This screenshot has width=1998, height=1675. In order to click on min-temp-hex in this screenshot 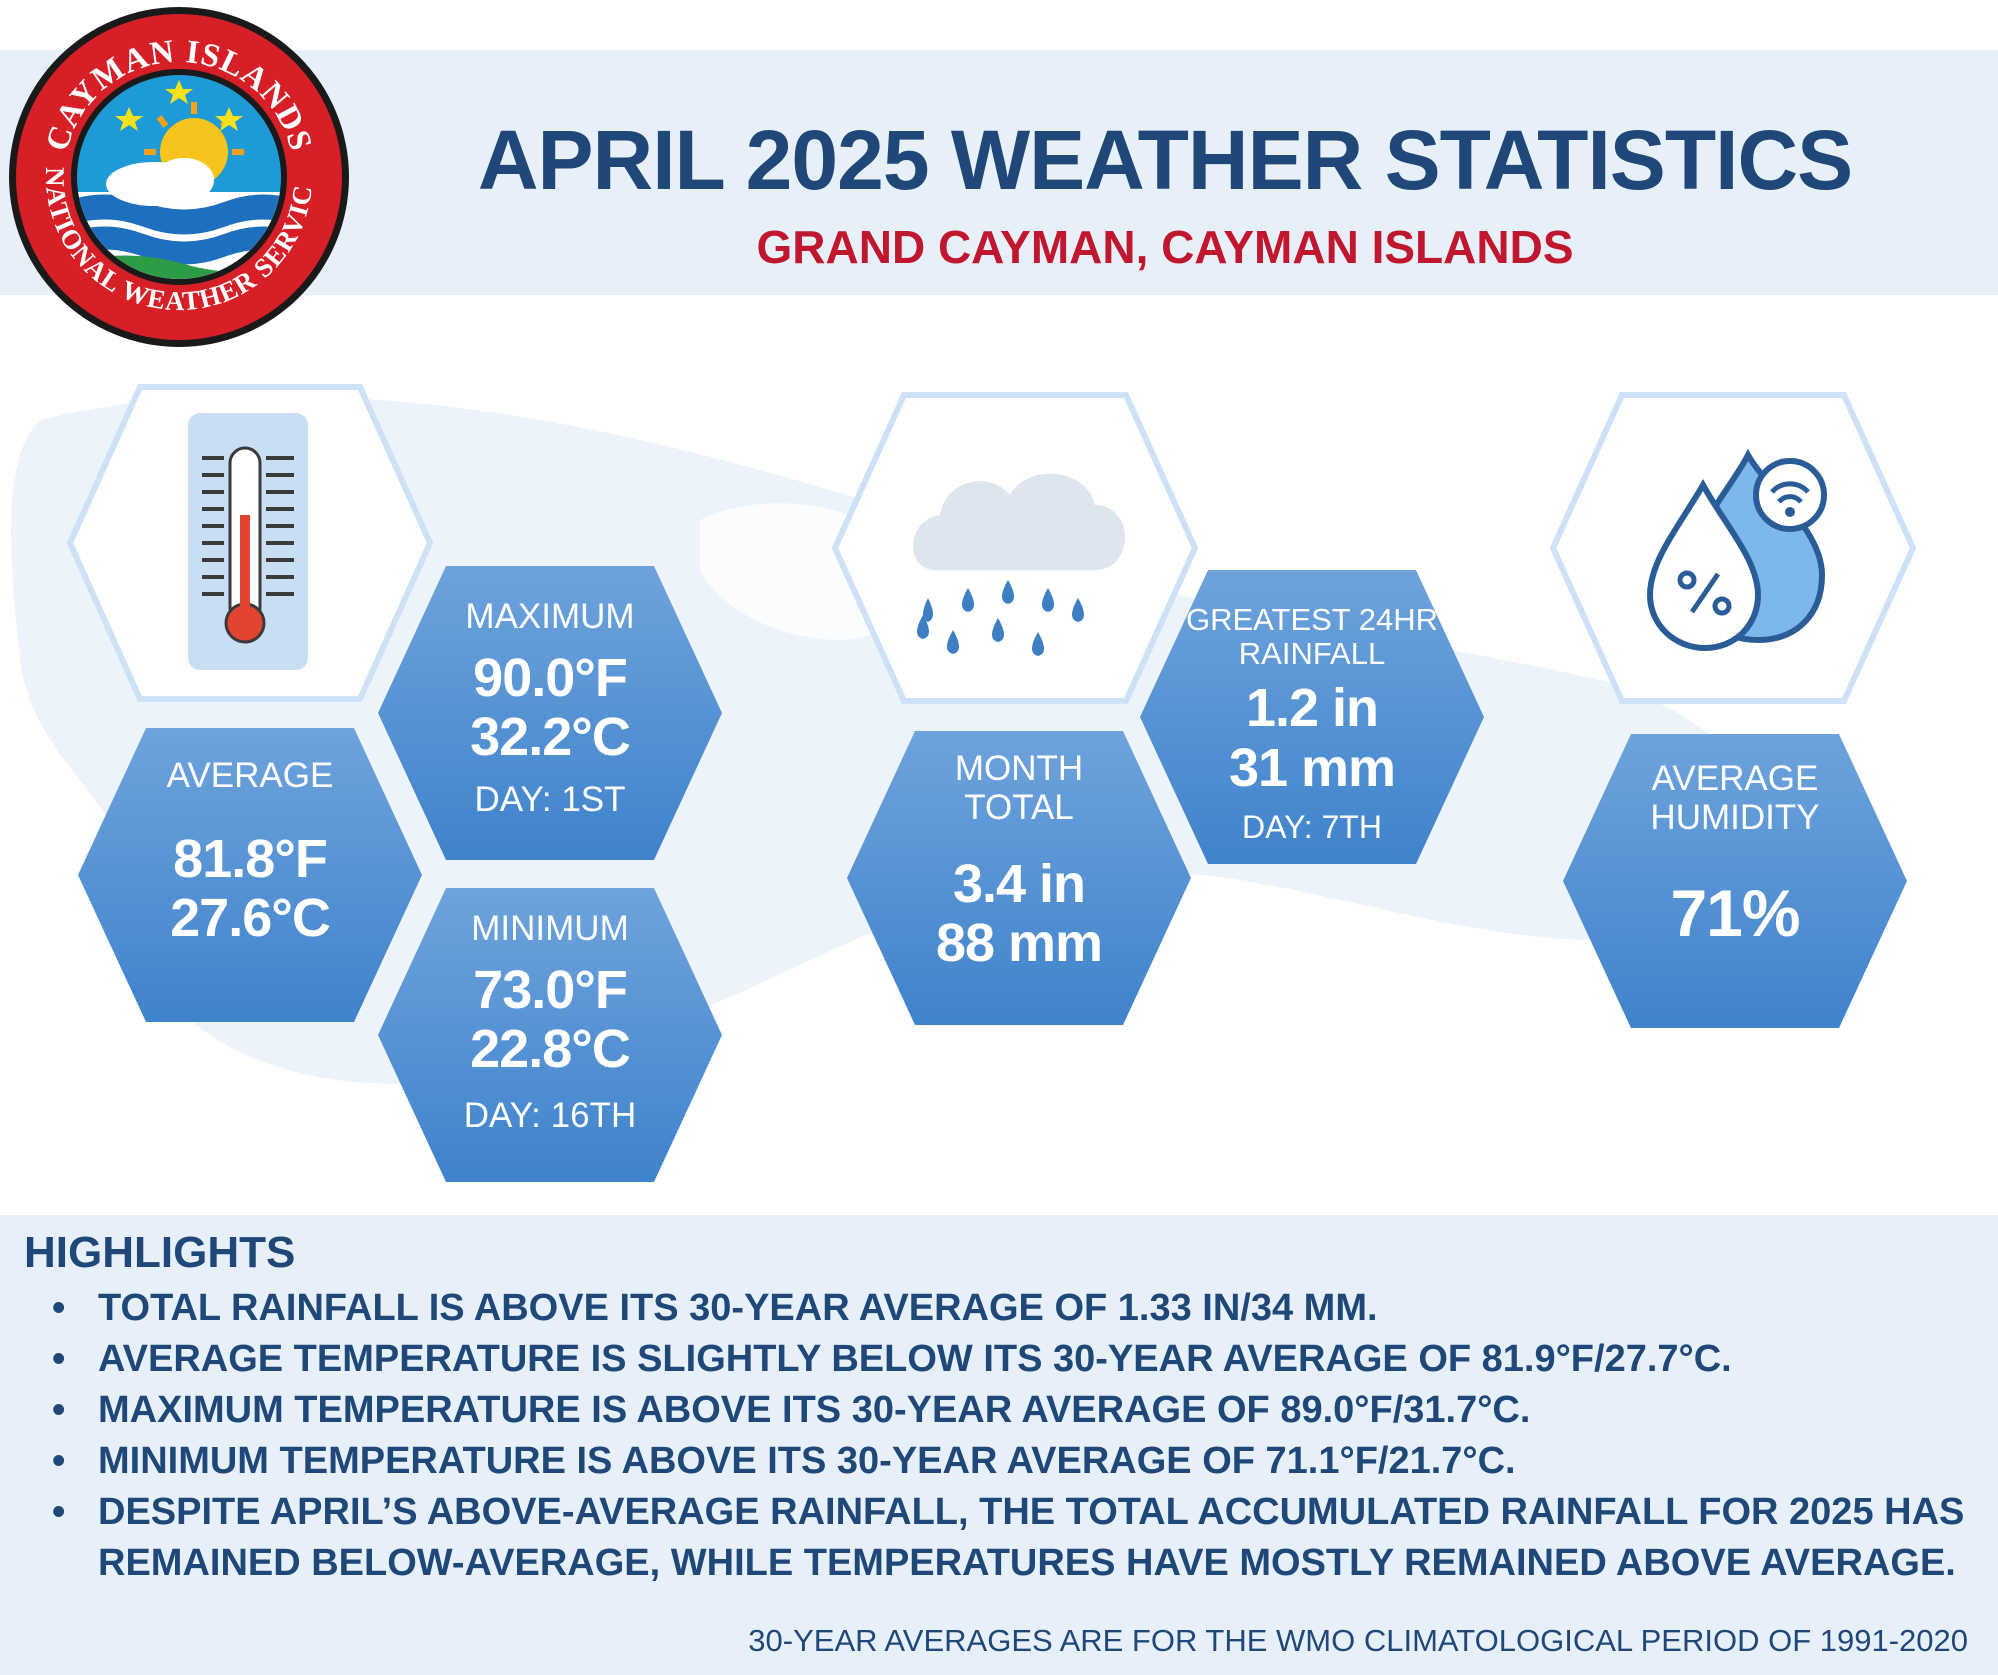, I will do `click(550, 1035)`.